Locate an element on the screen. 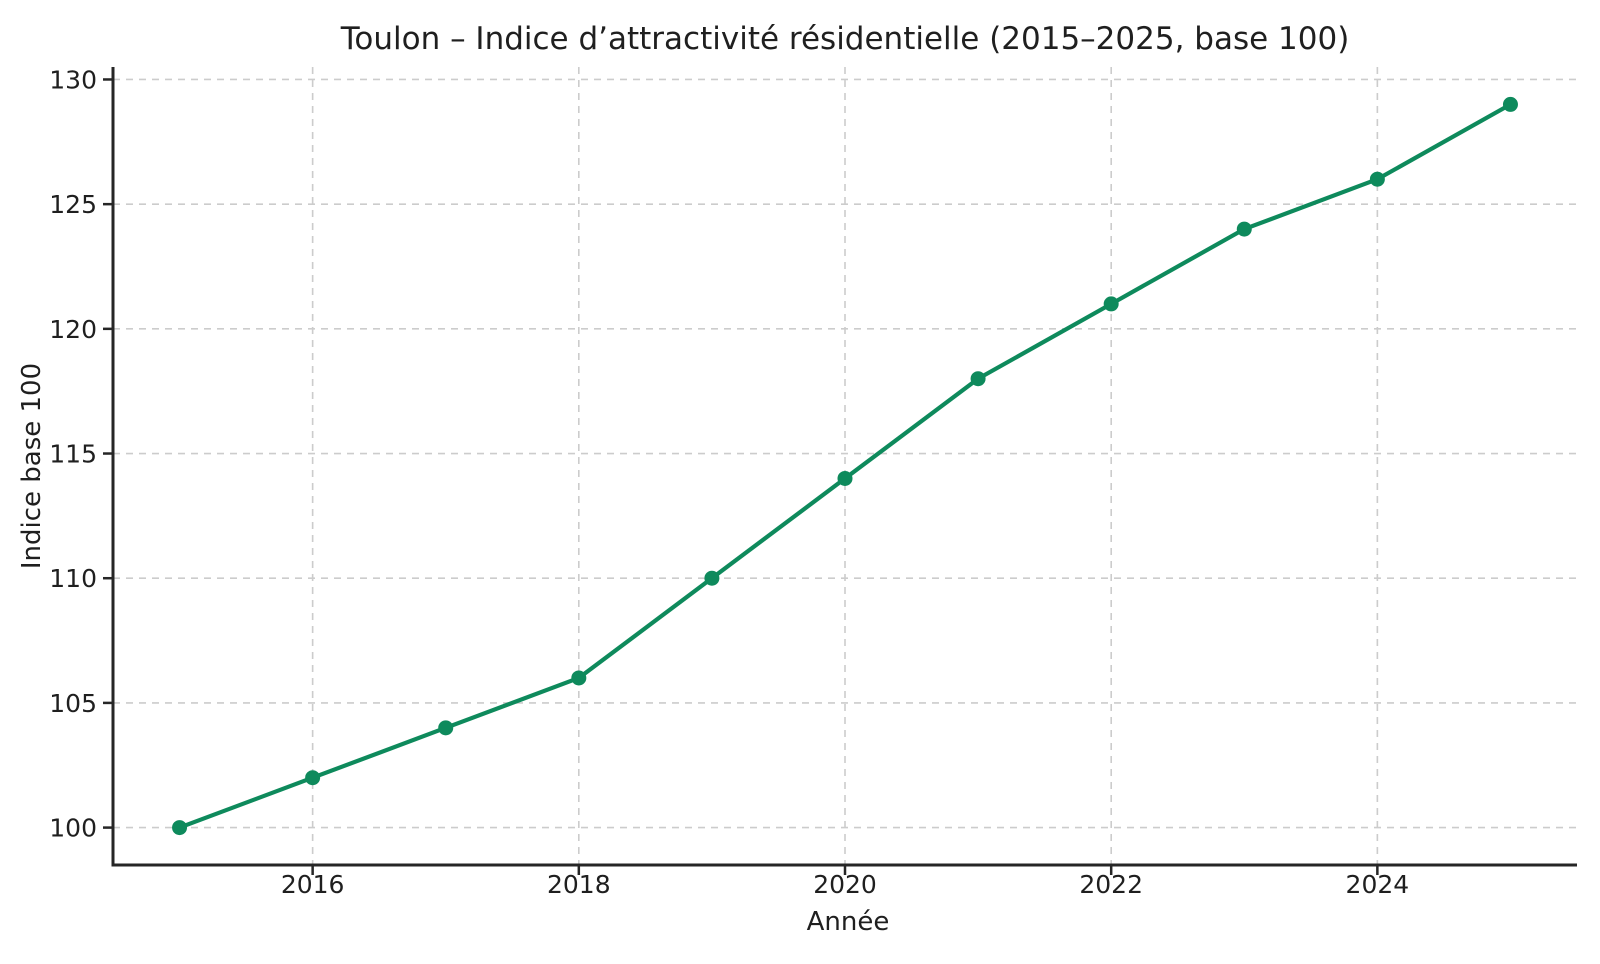 The width and height of the screenshot is (1600, 964). data-point-2021 is located at coordinates (978, 379).